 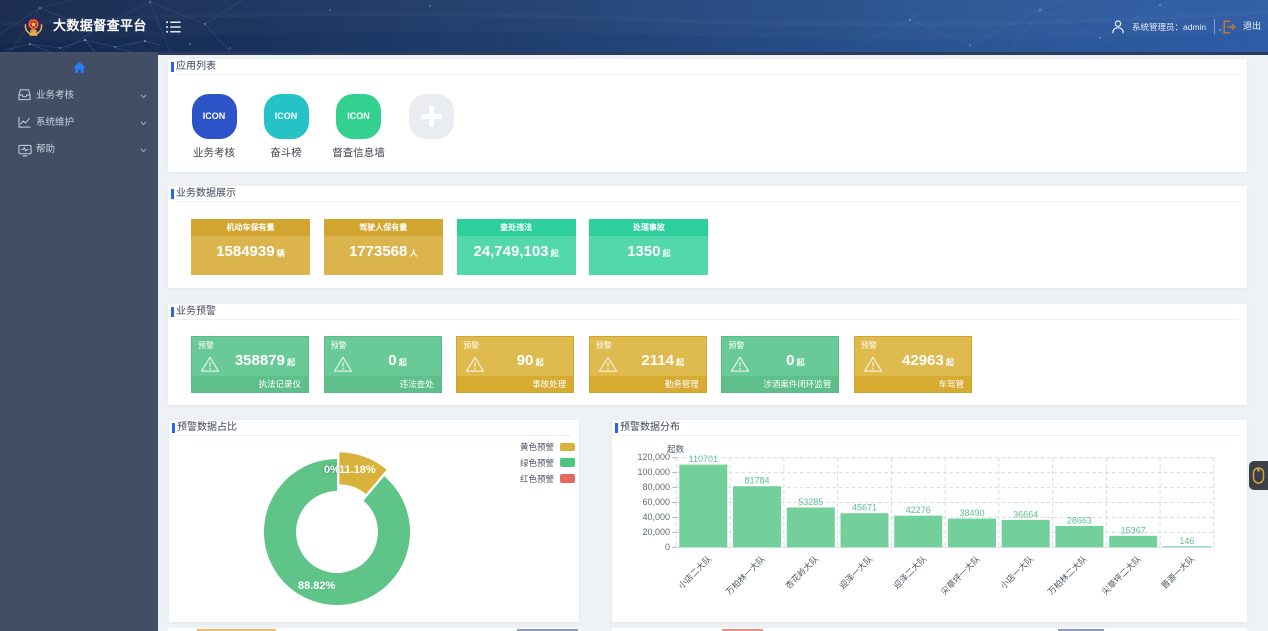 I want to click on svg-text: 53285, so click(x=810, y=502).